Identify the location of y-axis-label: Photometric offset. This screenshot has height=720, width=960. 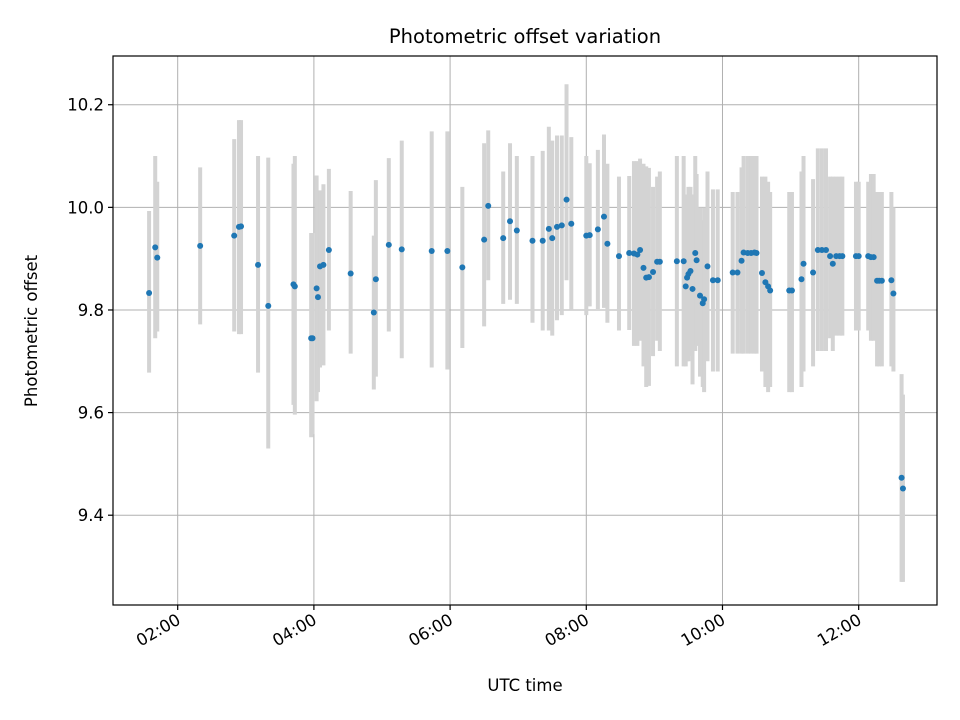
(31, 330).